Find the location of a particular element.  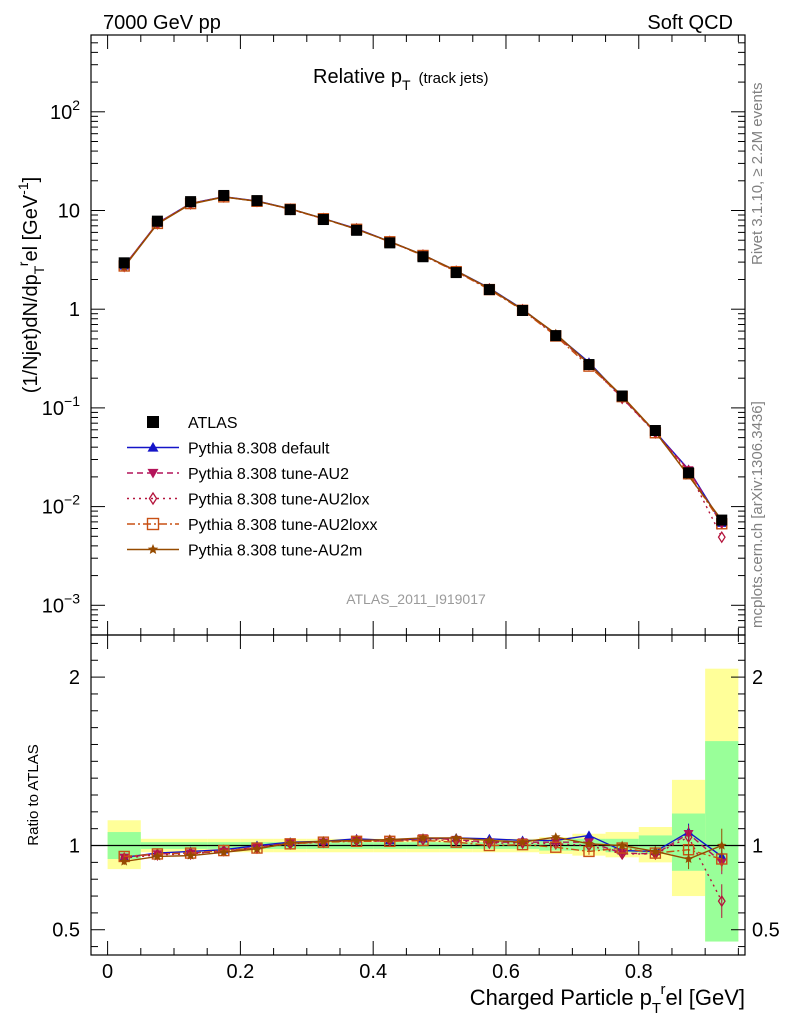

header-left: 7000 GeV pp is located at coordinates (162, 23).